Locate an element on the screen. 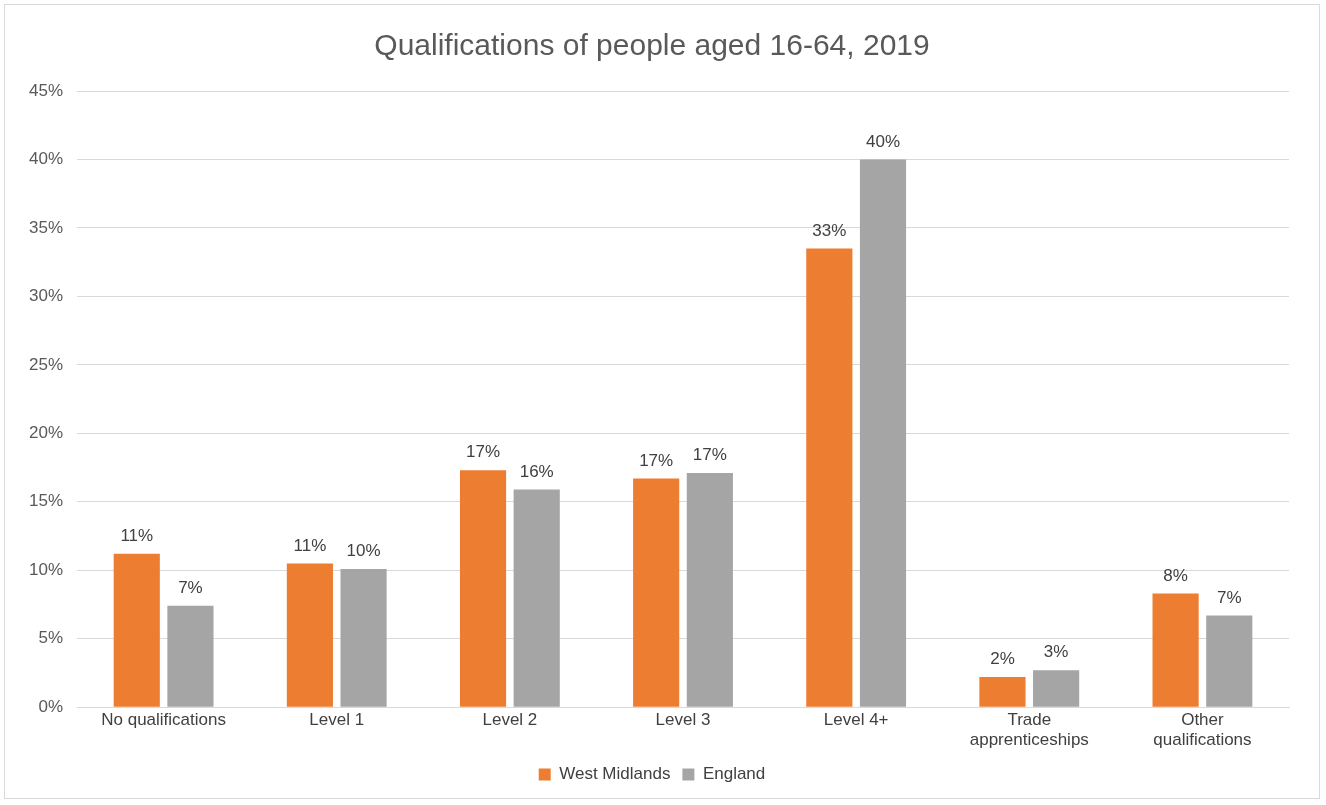  data-label: 3% is located at coordinates (1056, 652).